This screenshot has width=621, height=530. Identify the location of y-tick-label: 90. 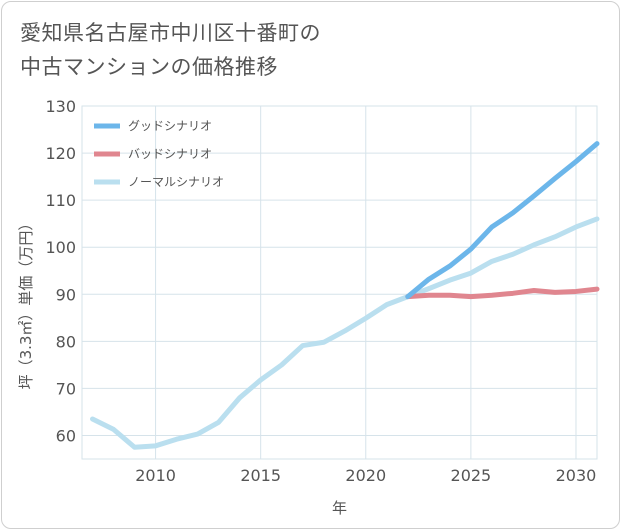
(66, 294).